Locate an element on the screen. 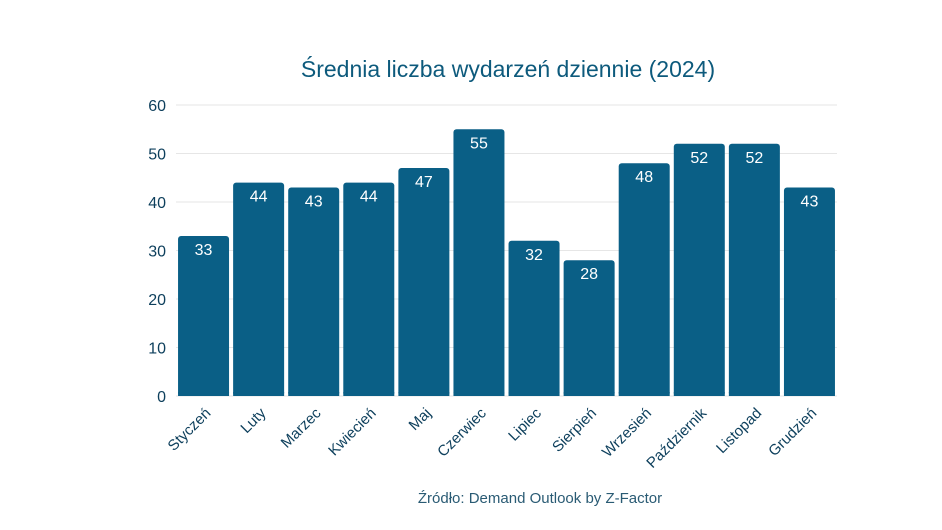  bar-value-label: 33 is located at coordinates (204, 250).